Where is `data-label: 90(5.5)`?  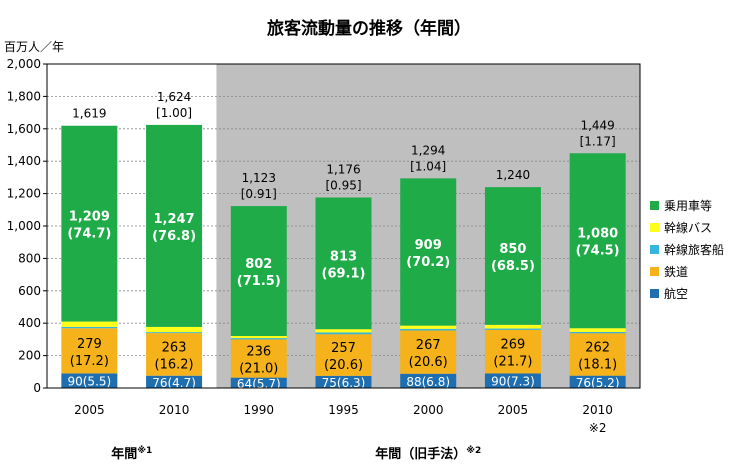
data-label: 90(5.5) is located at coordinates (89, 382).